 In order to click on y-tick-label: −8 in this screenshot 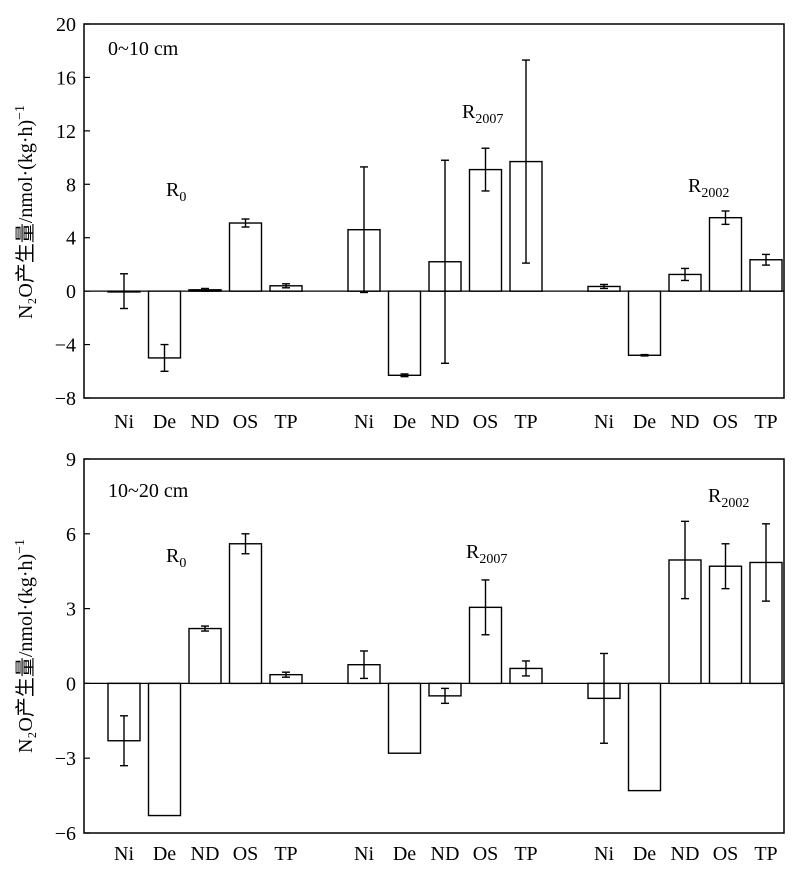, I will do `click(65, 399)`.